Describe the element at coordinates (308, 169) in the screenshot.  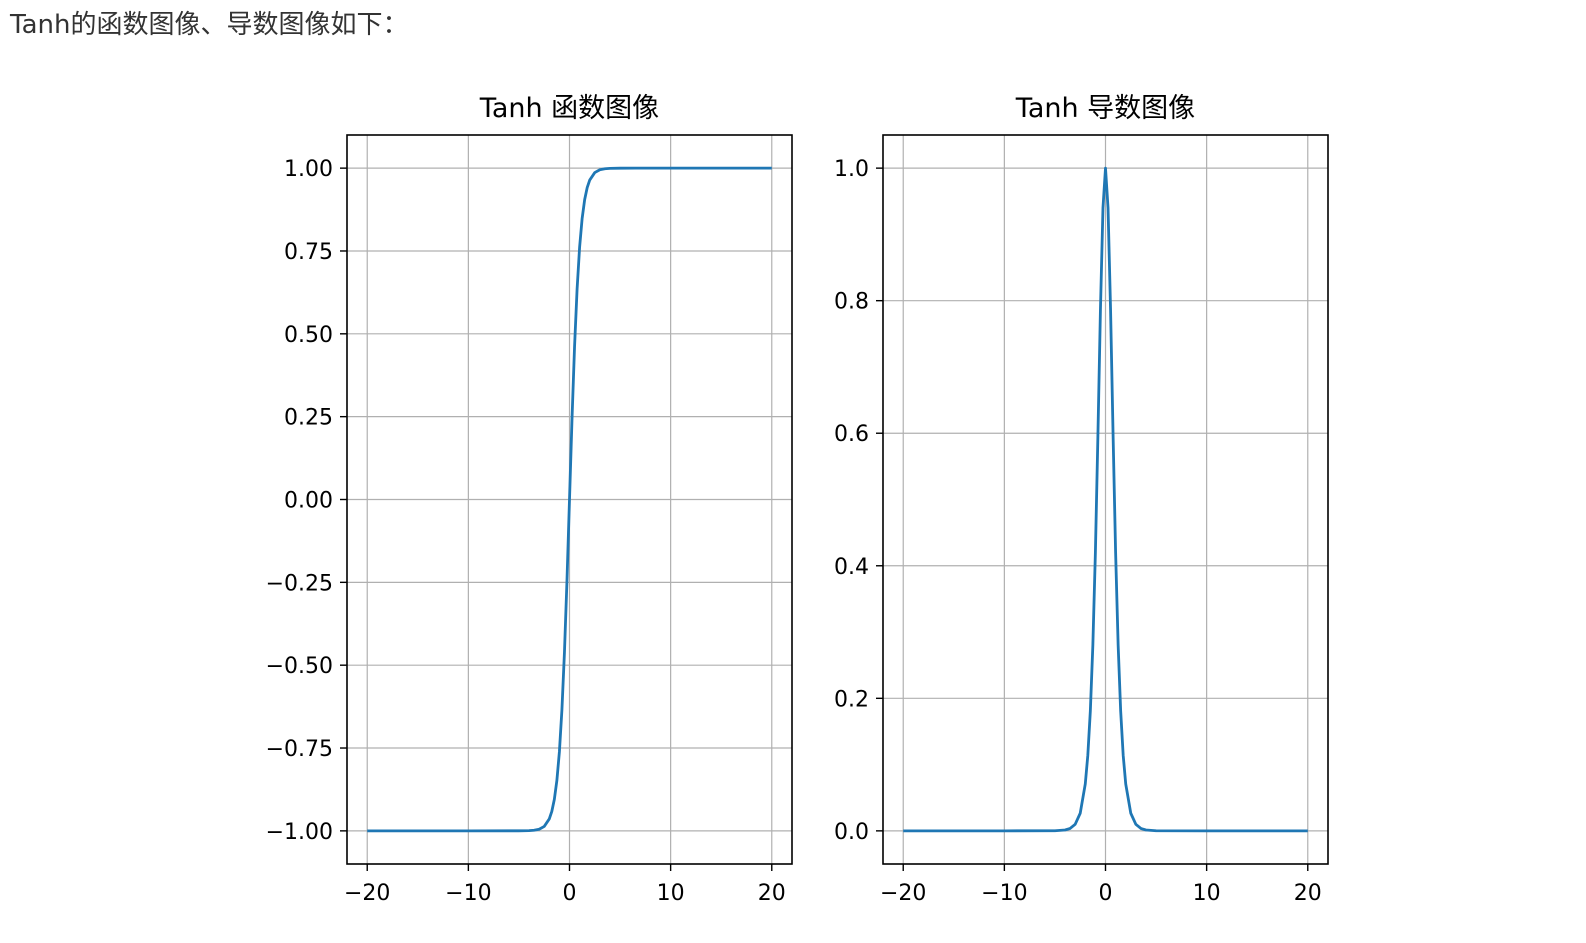
I see `y-tick-label: 1.00` at that location.